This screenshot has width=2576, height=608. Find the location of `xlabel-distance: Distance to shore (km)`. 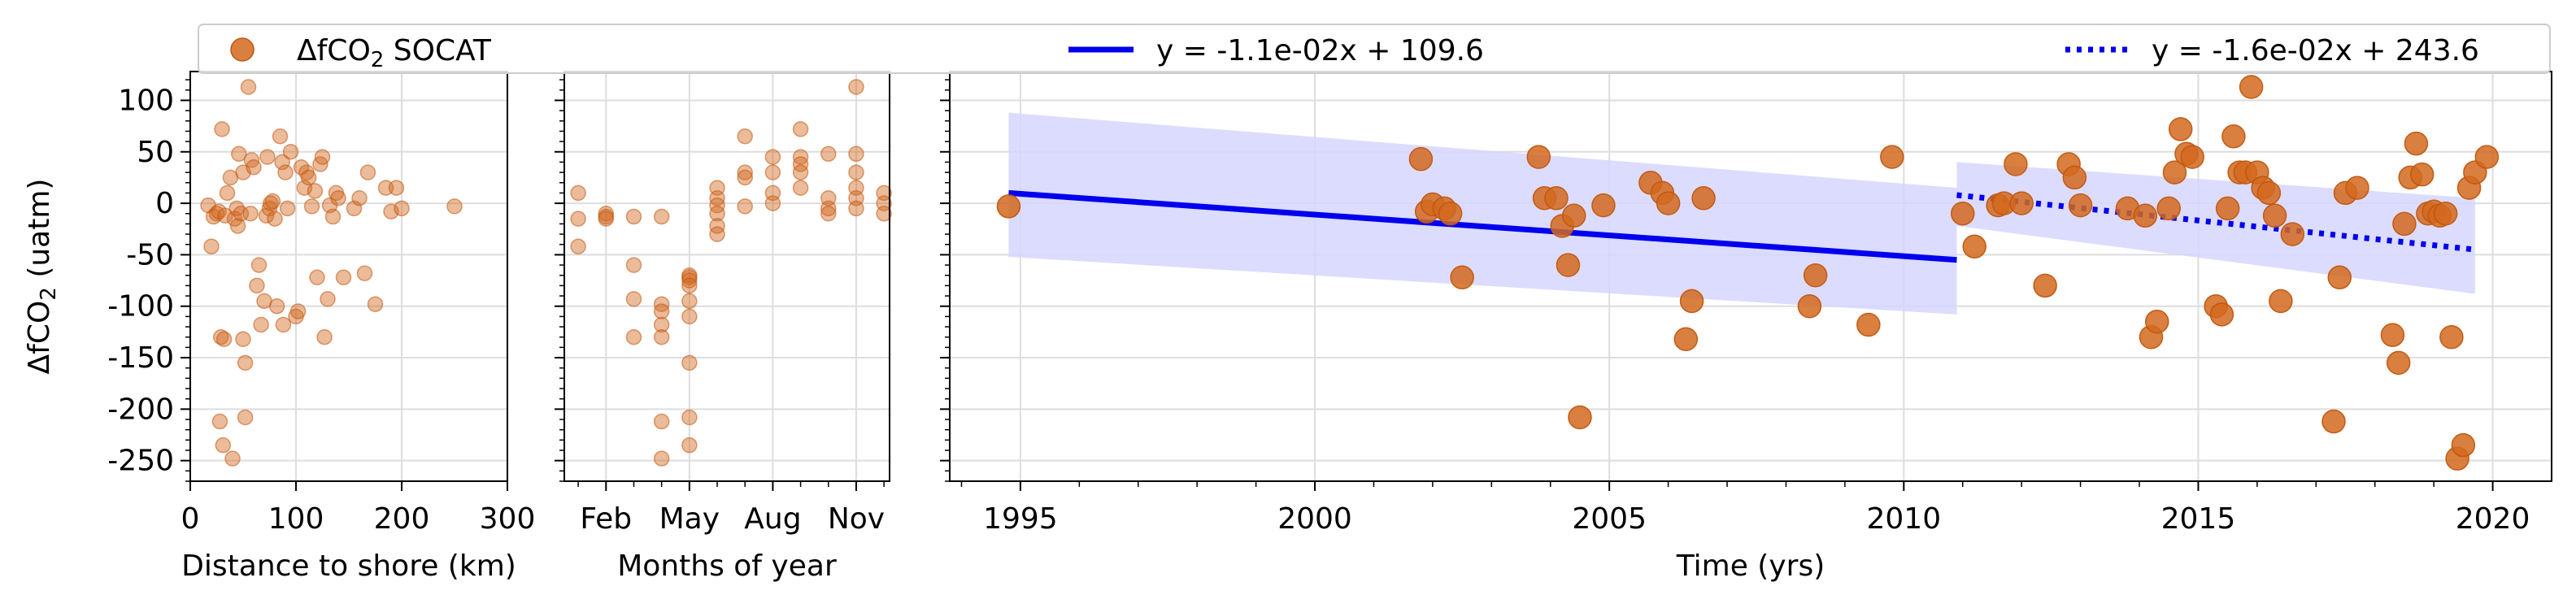

xlabel-distance: Distance to shore (km) is located at coordinates (349, 566).